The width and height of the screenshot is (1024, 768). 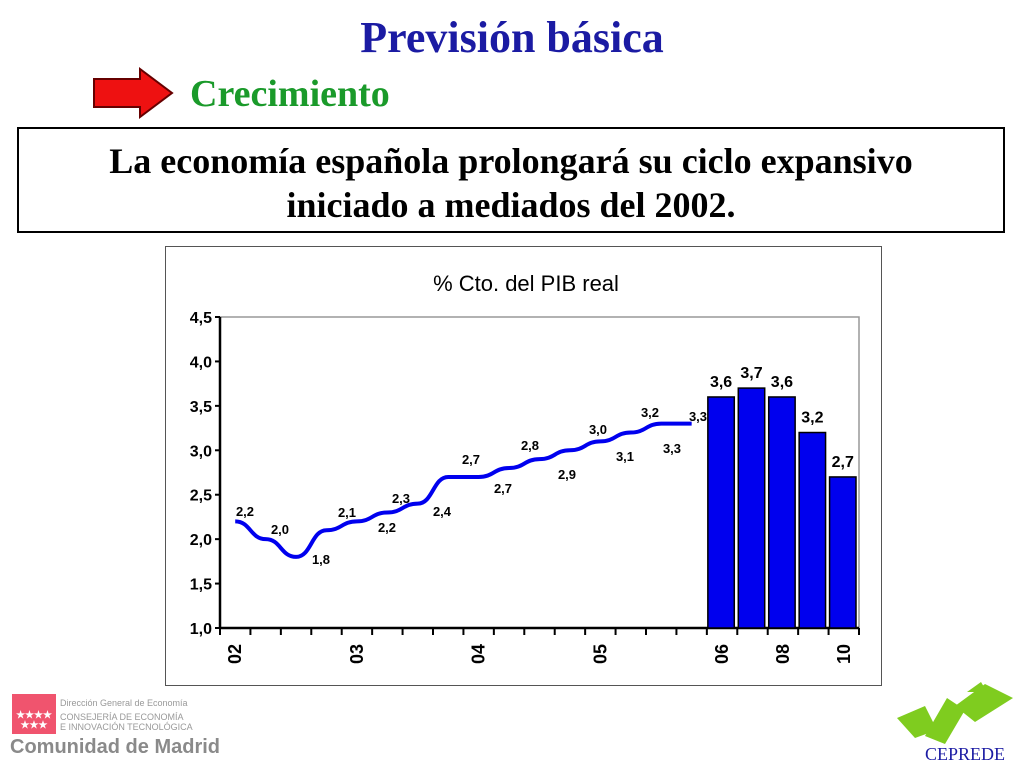 I want to click on y-tick-label: 2,0, so click(x=201, y=540).